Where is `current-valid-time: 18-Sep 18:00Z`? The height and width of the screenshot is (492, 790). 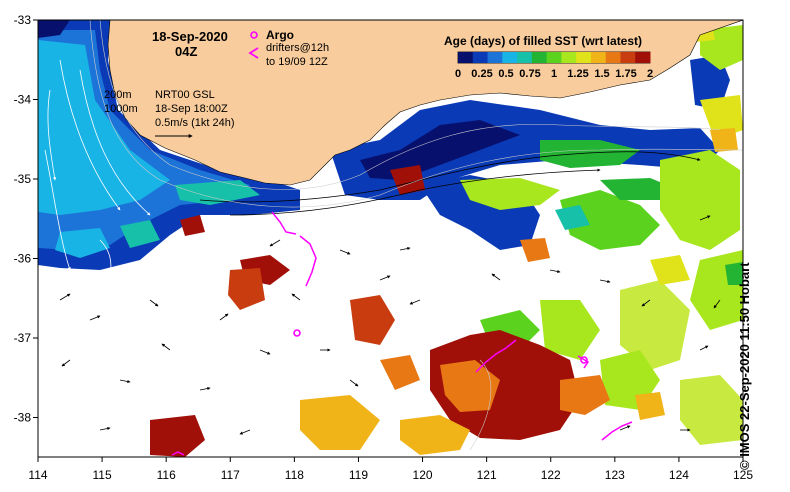 current-valid-time: 18-Sep 18:00Z is located at coordinates (191, 109).